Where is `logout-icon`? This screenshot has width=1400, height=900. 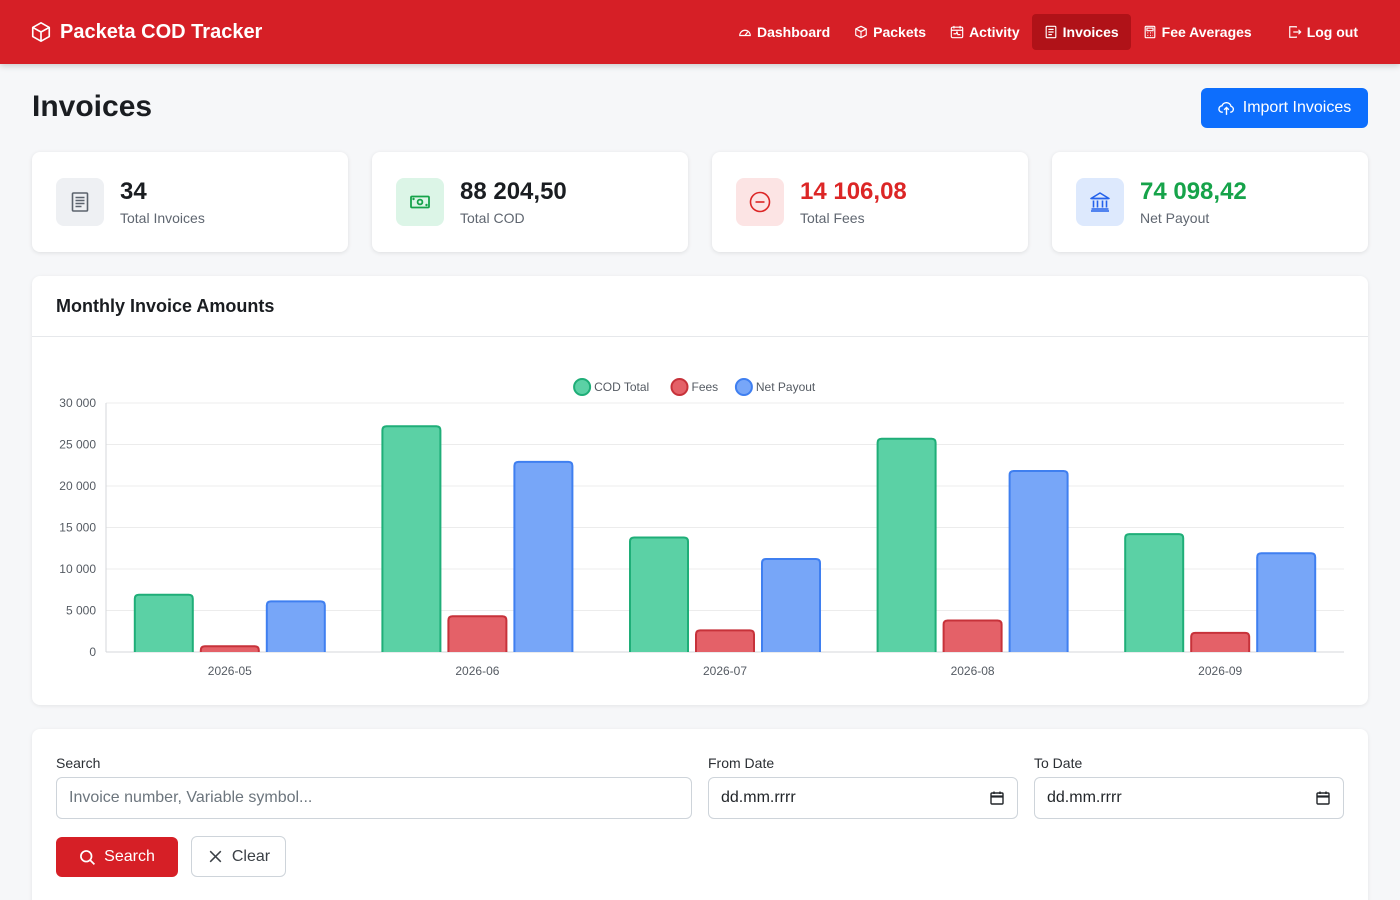 logout-icon is located at coordinates (1295, 32).